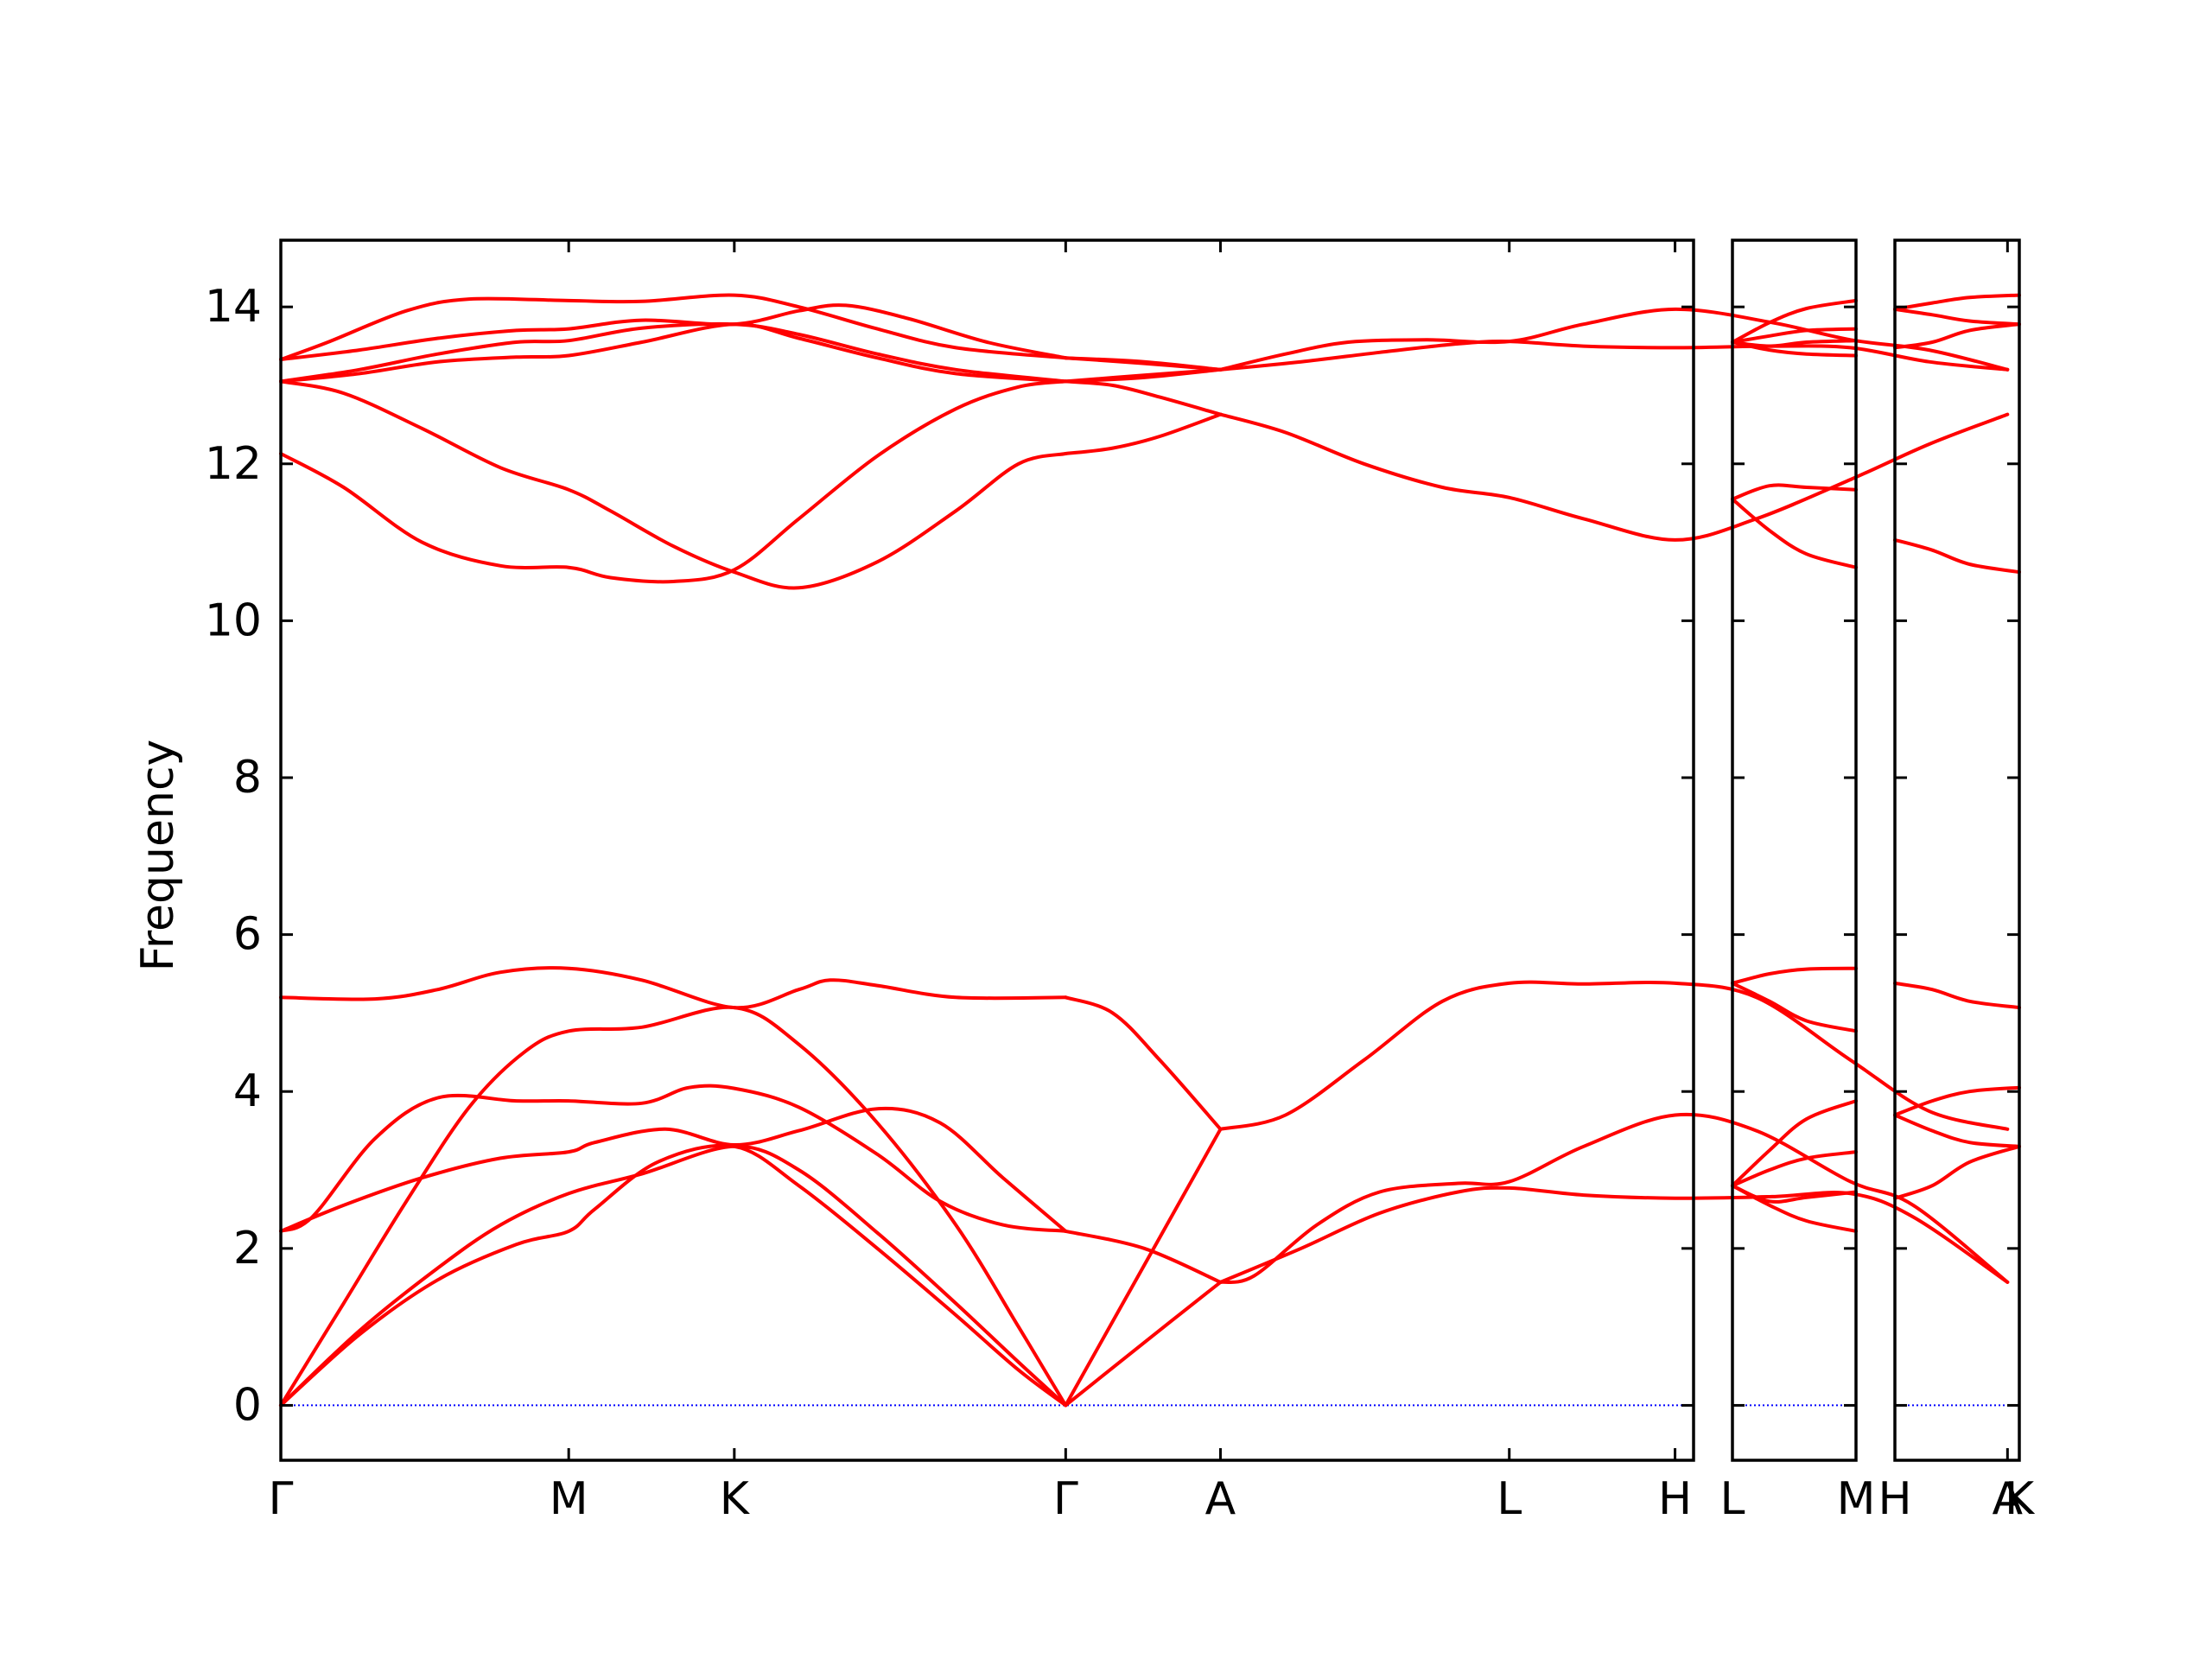  I want to click on y-tick-label: 8, so click(247, 778).